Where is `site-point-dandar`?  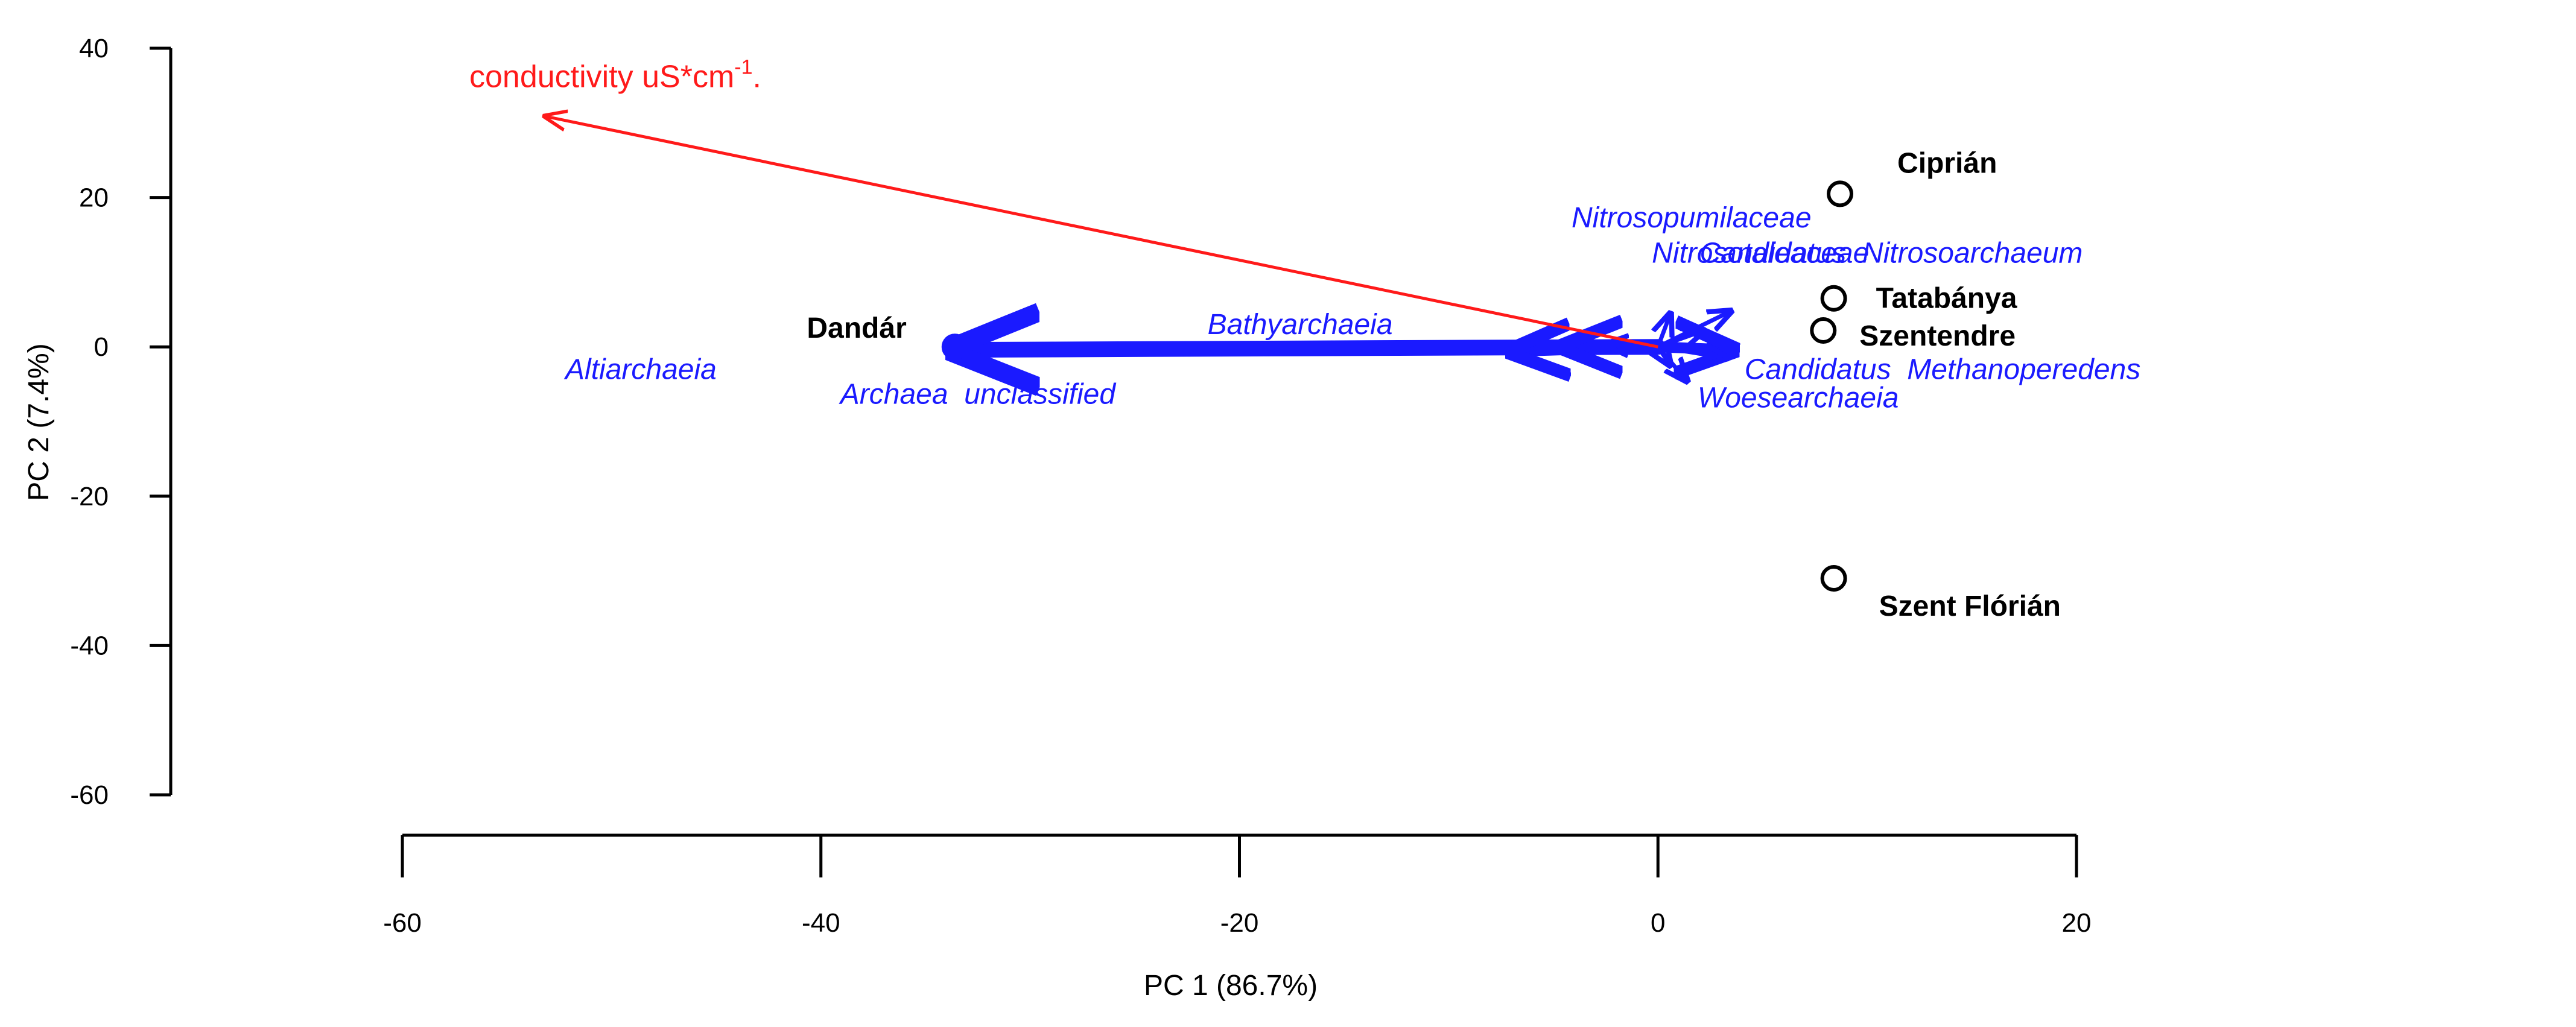
site-point-dandar is located at coordinates (955, 347).